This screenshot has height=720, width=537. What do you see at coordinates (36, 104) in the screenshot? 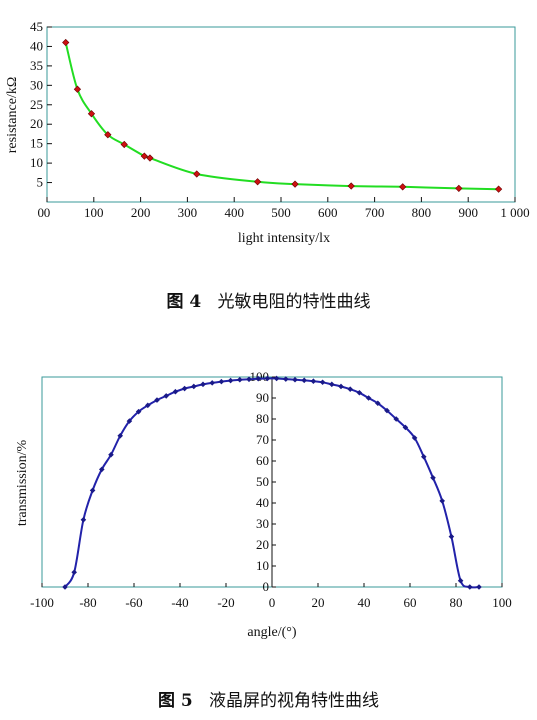
I see `chart1-y-tick-label: 25` at bounding box center [36, 104].